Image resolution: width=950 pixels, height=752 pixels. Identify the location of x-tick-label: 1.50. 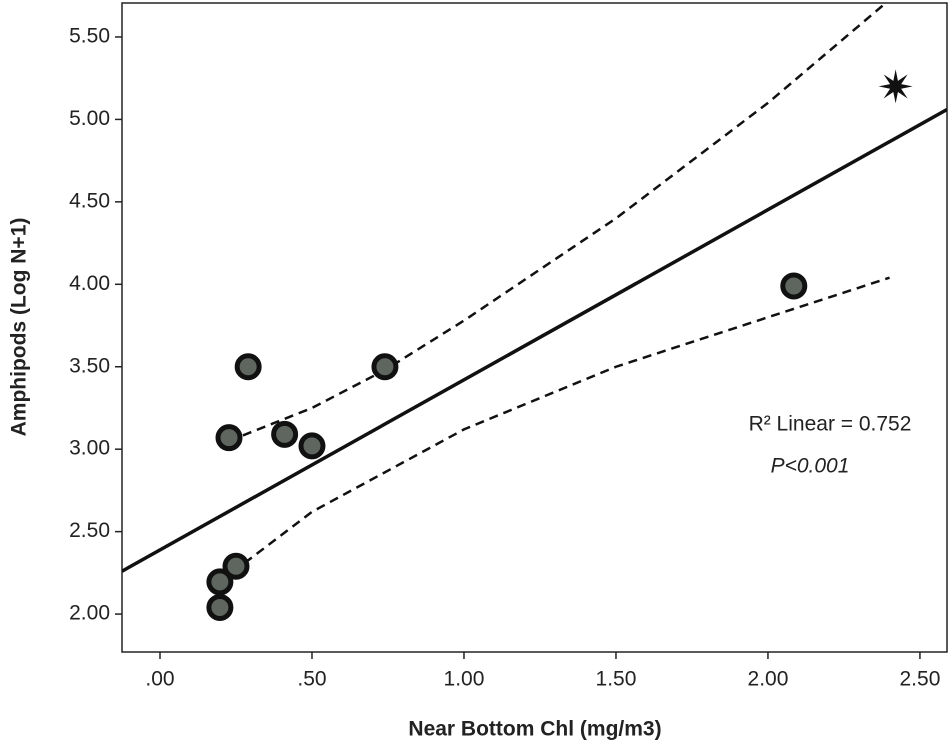
(616, 679).